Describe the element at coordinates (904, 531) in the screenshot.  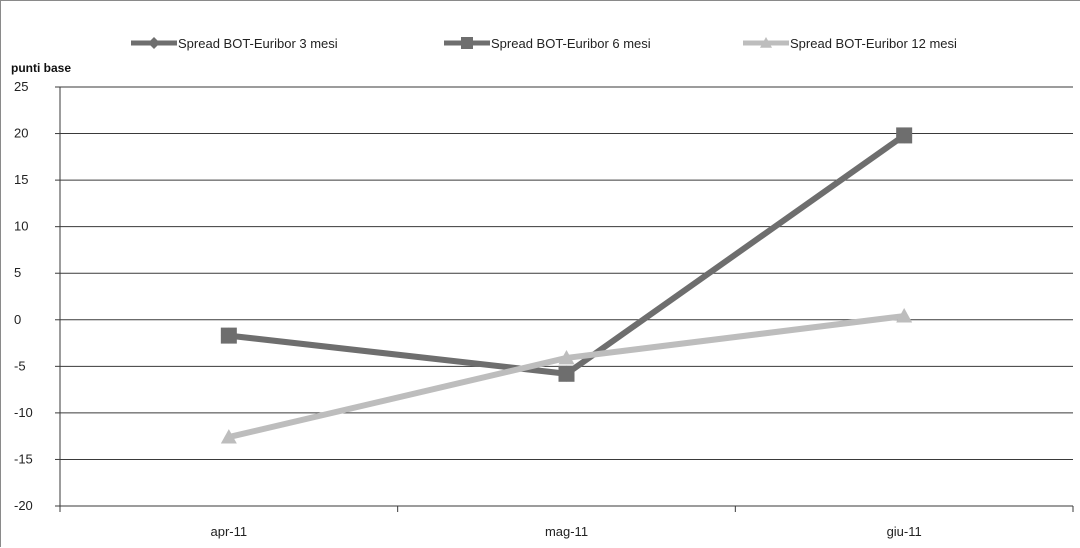
I see `x-tick-label: giu-11` at that location.